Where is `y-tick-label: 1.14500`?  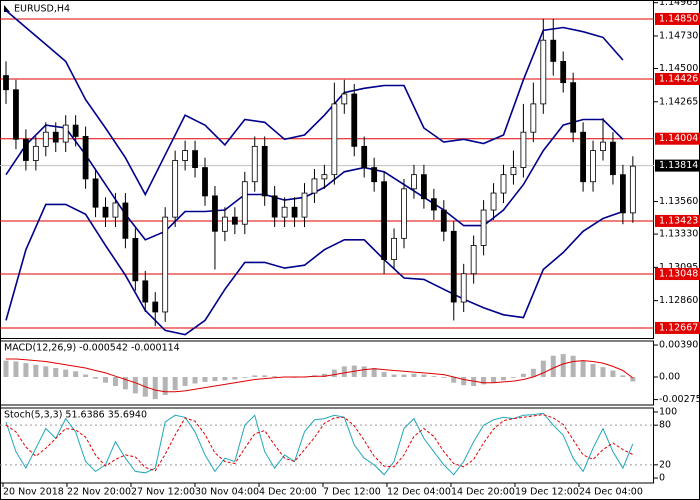
y-tick-label: 1.14500 is located at coordinates (678, 68).